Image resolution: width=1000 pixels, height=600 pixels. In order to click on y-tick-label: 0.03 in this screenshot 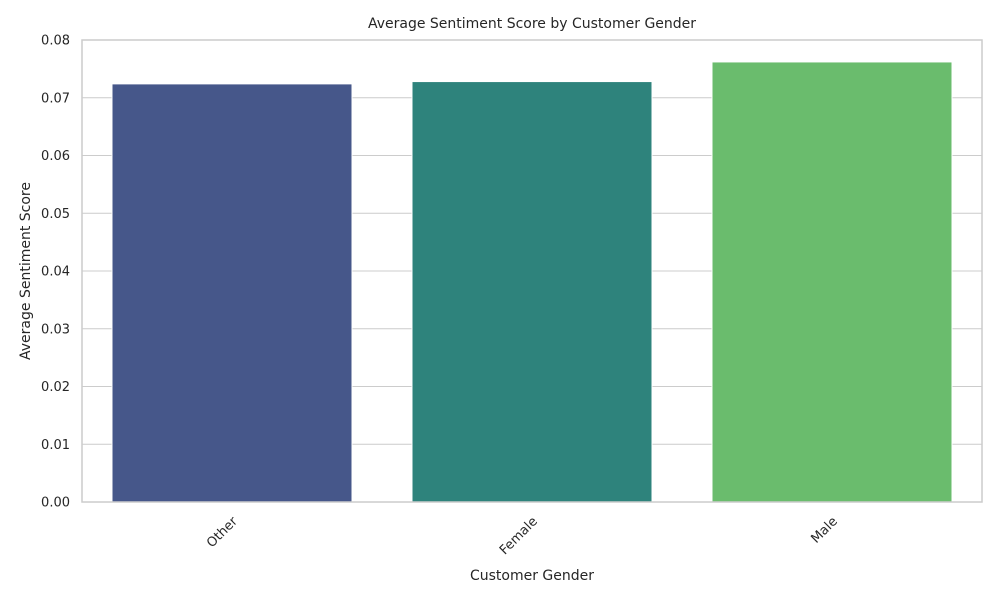, I will do `click(55, 329)`.